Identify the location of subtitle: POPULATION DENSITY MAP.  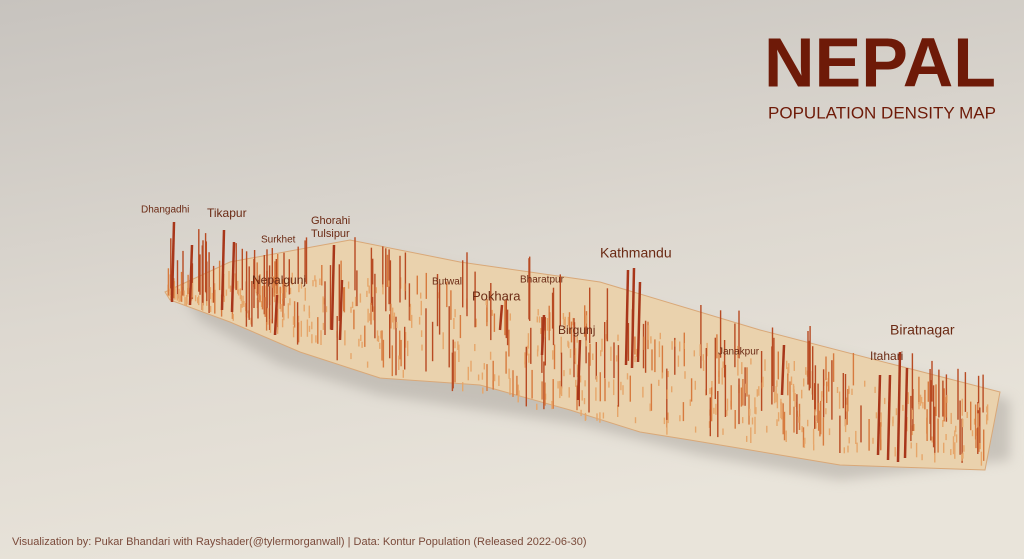
(882, 112).